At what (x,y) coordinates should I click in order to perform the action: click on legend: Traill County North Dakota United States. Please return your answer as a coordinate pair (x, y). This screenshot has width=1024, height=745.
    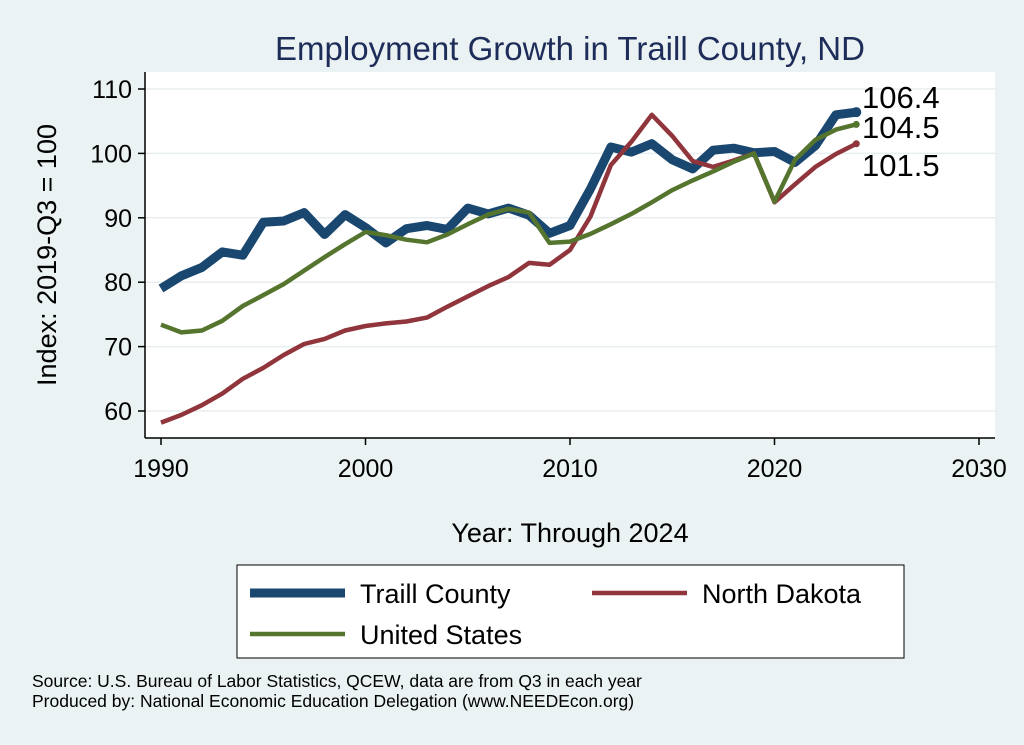
    Looking at the image, I should click on (570, 611).